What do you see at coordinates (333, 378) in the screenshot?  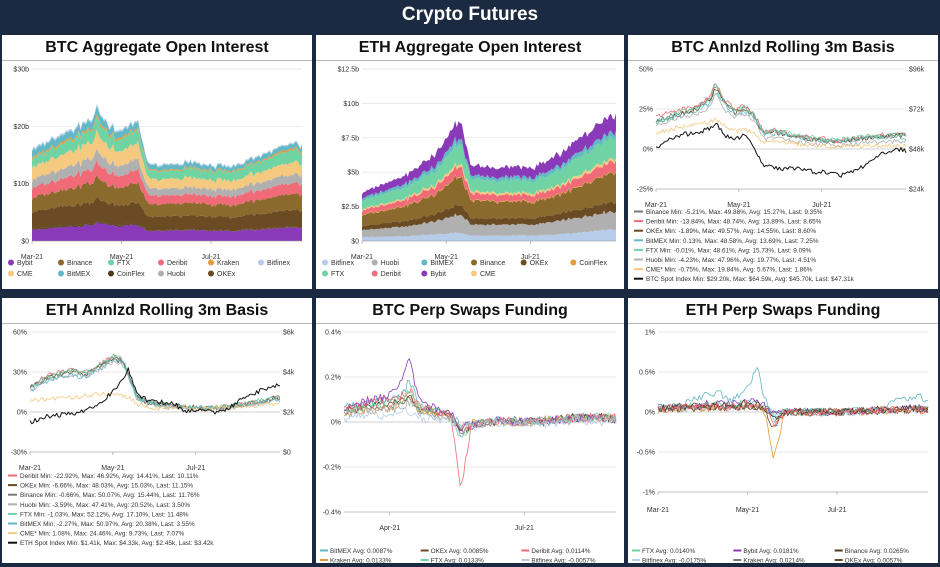 I see `y-tick-label: 0.2%` at bounding box center [333, 378].